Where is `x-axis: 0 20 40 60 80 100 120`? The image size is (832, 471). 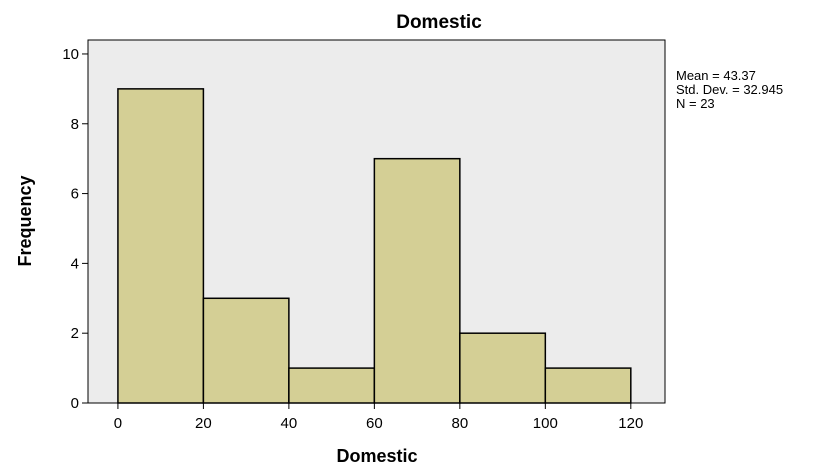
x-axis: 0 20 40 60 80 100 120 is located at coordinates (378, 417).